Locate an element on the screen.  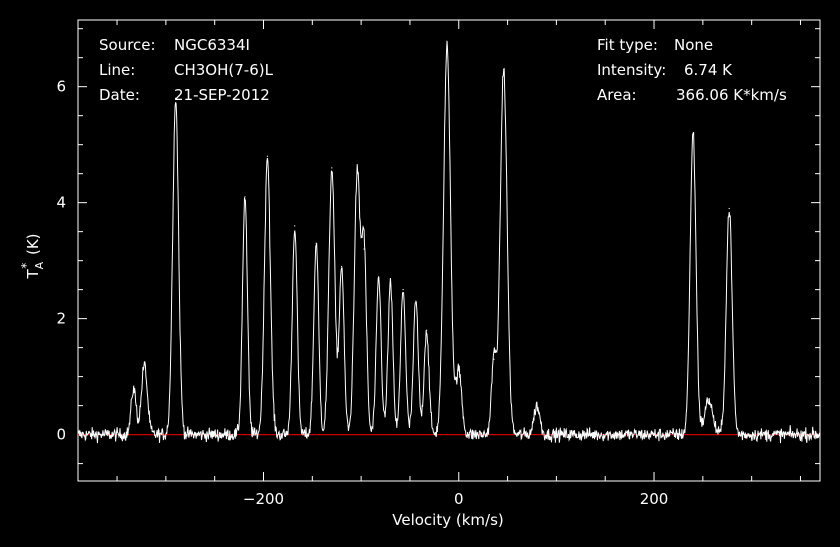
y-axis-label-unit: (K) is located at coordinates (33, 246).